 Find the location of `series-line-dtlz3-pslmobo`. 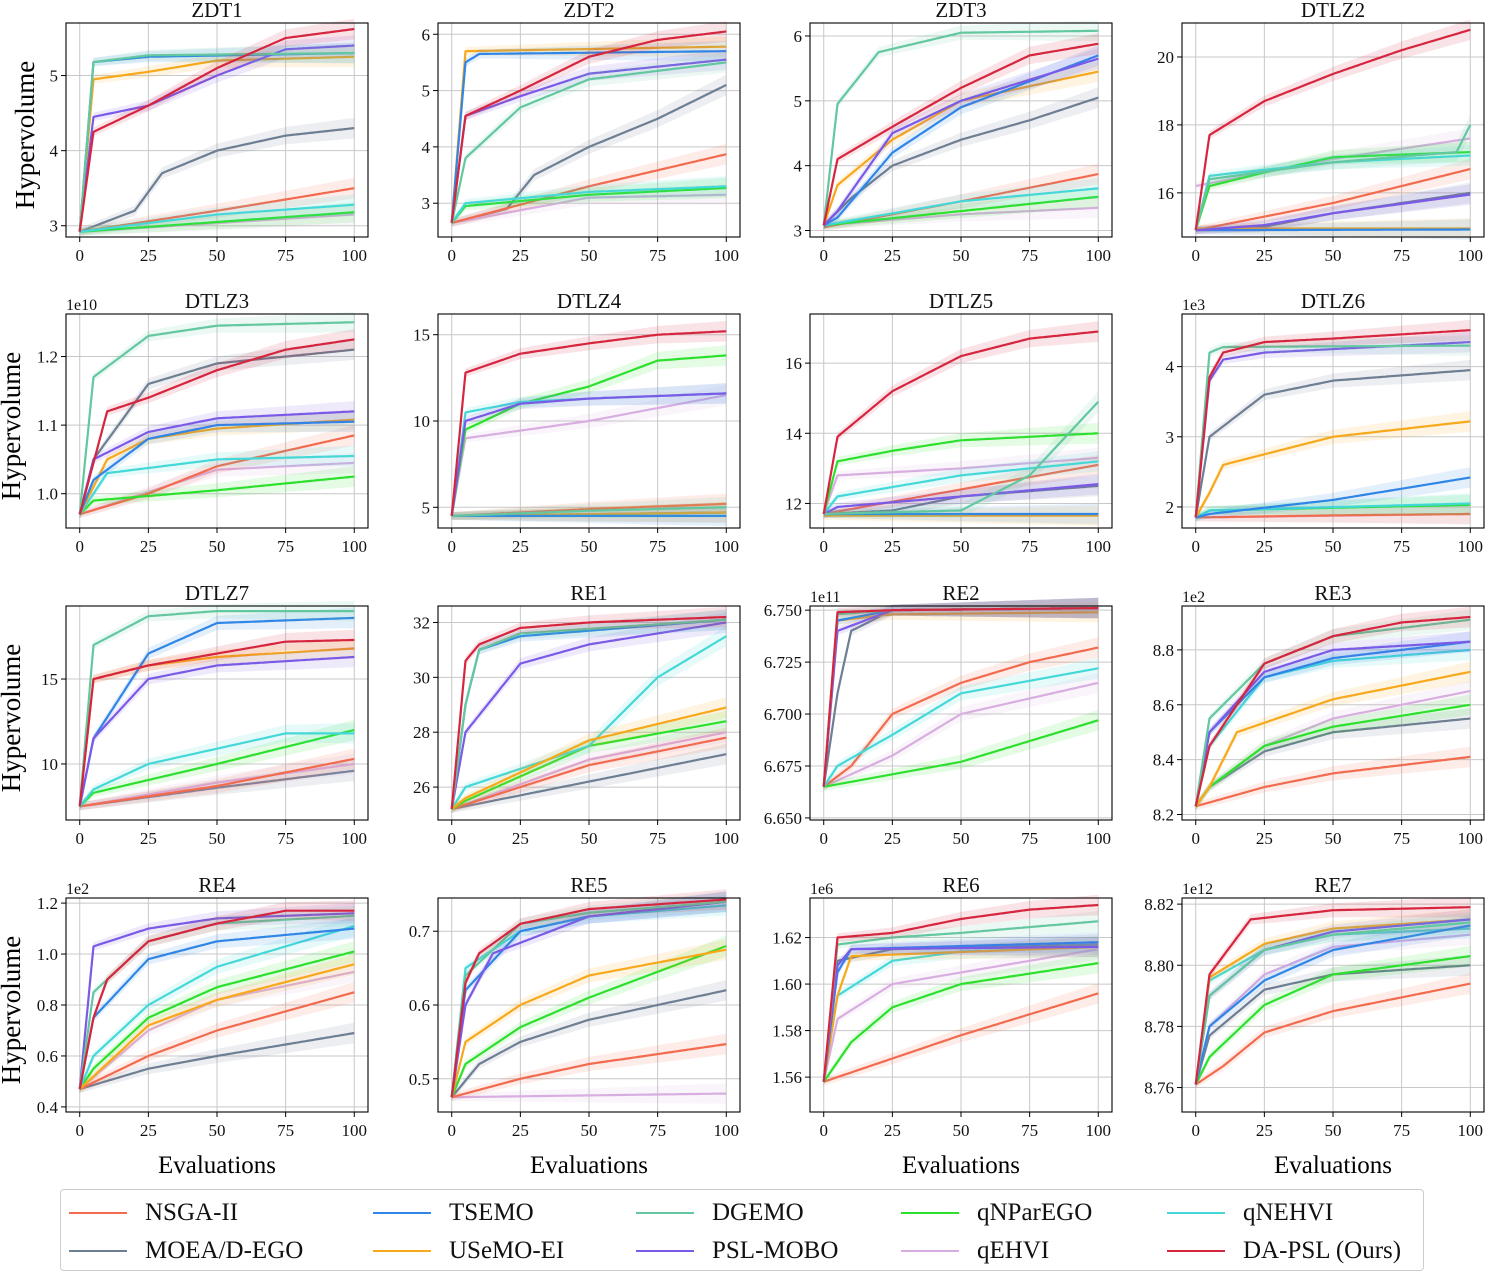

series-line-dtlz3-pslmobo is located at coordinates (216, 462).